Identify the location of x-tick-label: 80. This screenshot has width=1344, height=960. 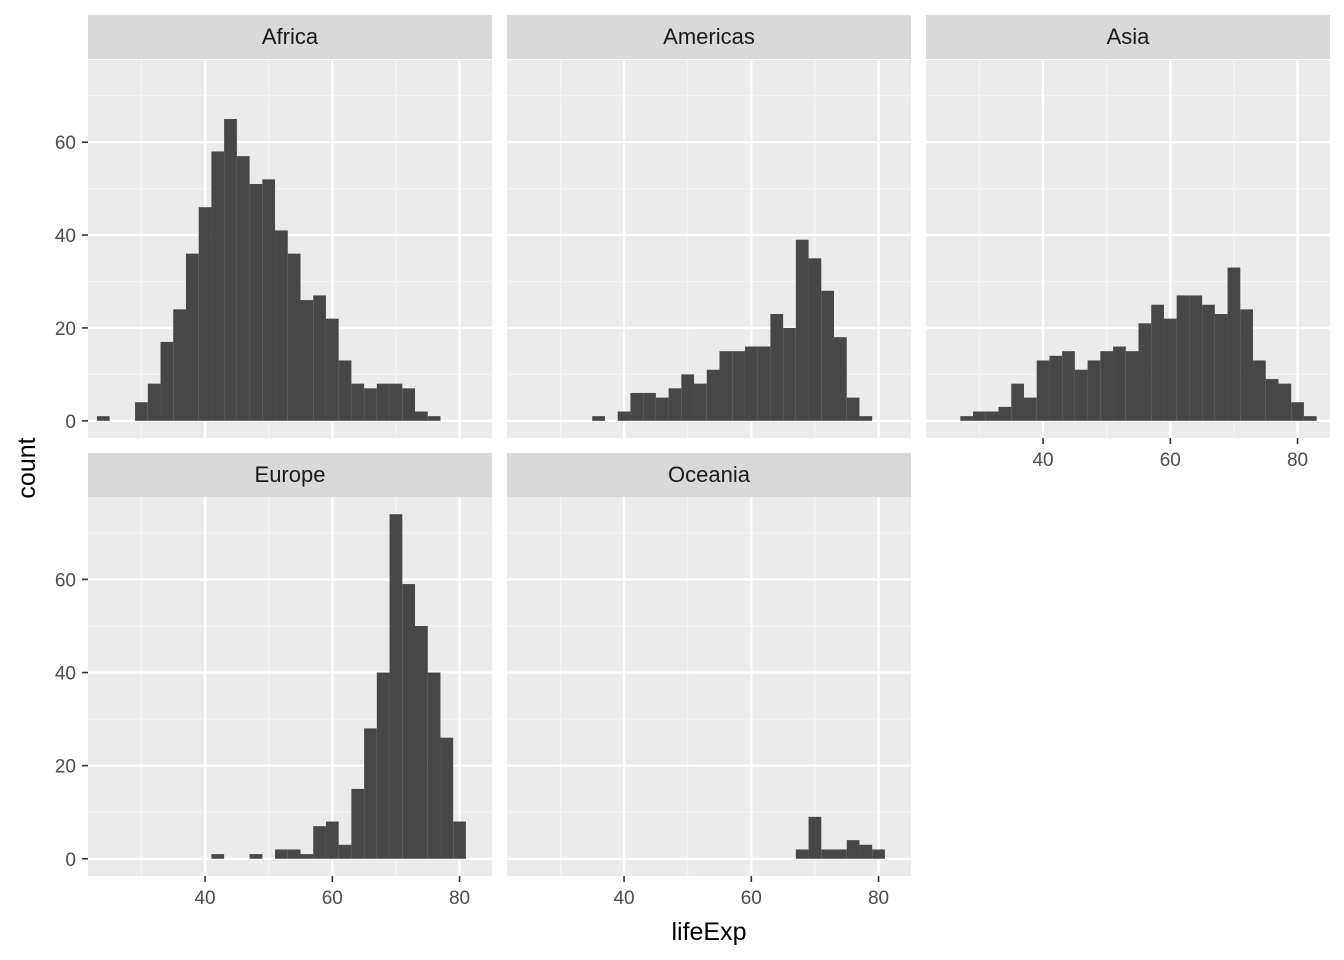
(459, 898).